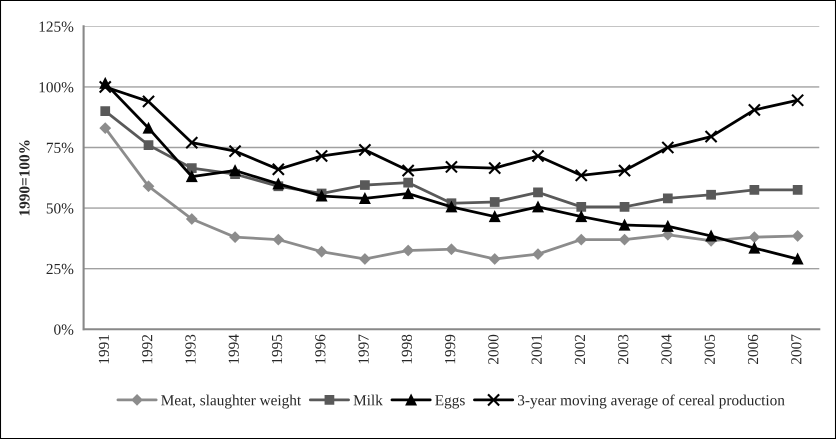 This screenshot has height=439, width=836. I want to click on x-tick-label: 2003, so click(623, 349).